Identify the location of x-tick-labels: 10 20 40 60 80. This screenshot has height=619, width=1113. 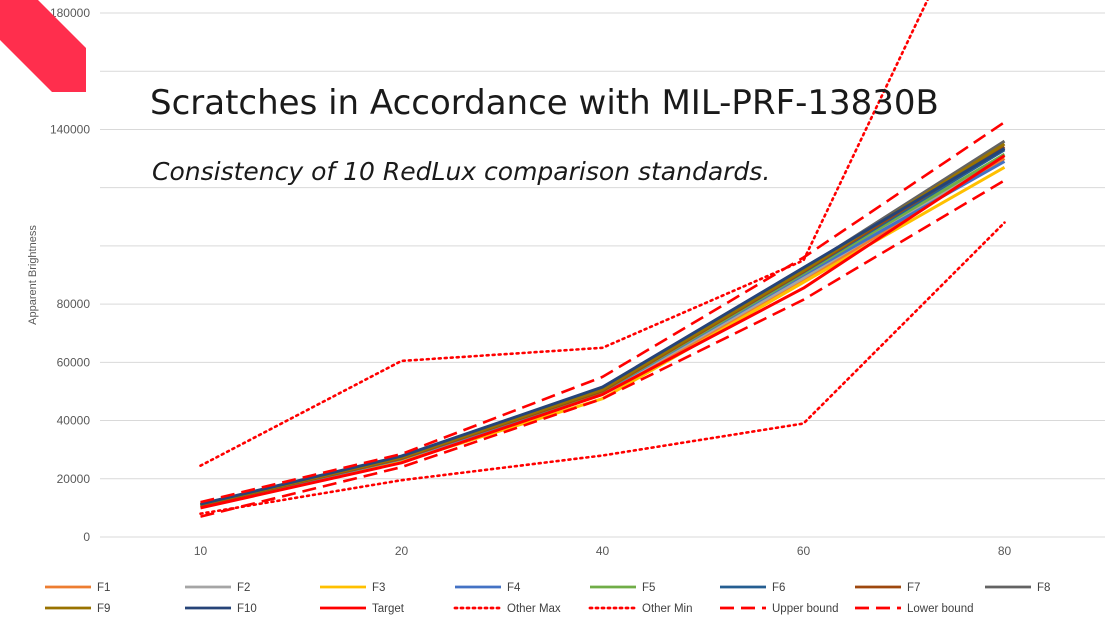
(603, 551).